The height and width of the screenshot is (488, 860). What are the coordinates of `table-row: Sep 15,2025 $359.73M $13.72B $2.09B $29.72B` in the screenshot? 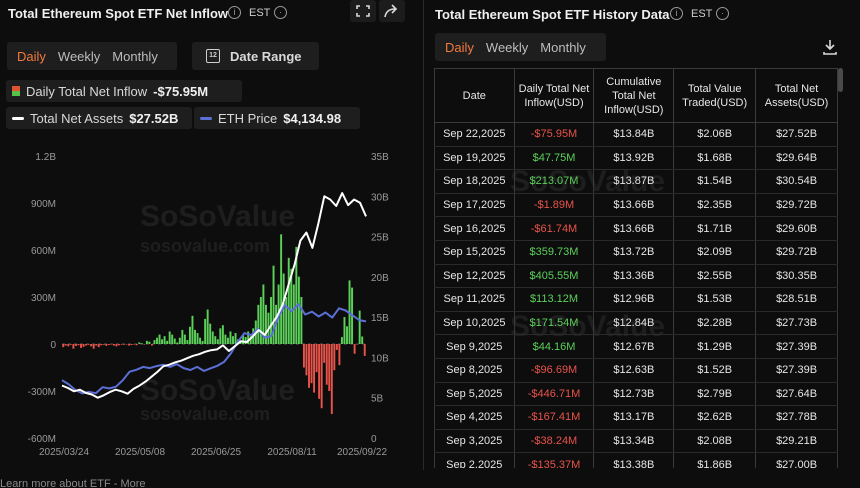 It's located at (636, 252).